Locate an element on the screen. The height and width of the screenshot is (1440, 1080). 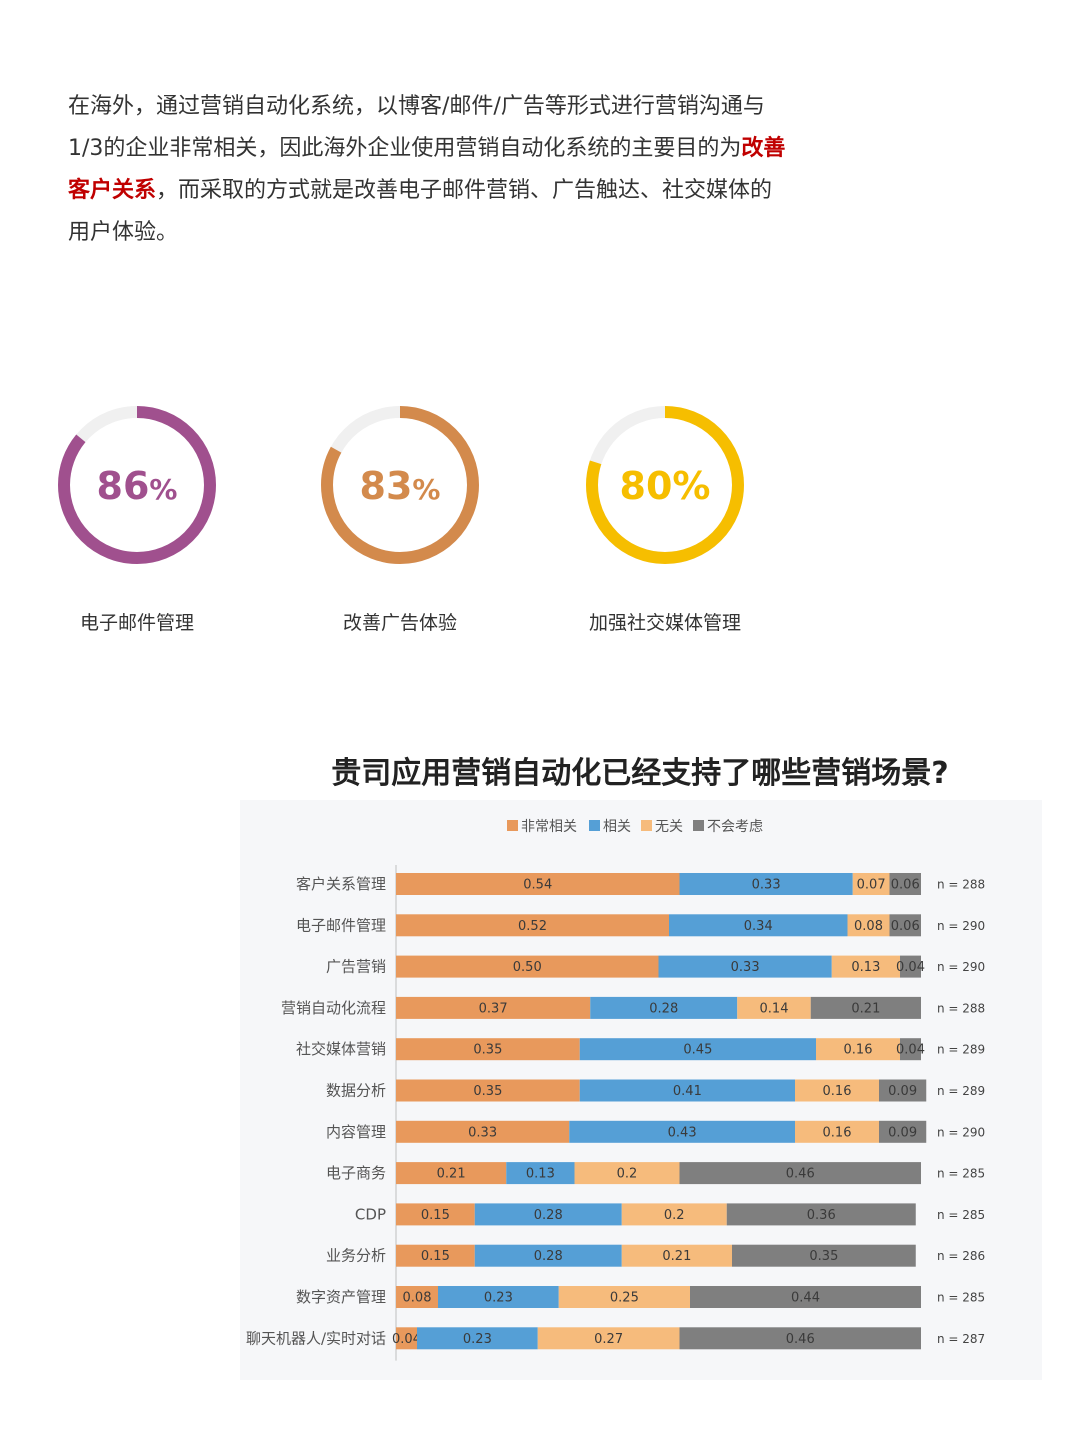
data-label: 0.2 is located at coordinates (627, 1174).